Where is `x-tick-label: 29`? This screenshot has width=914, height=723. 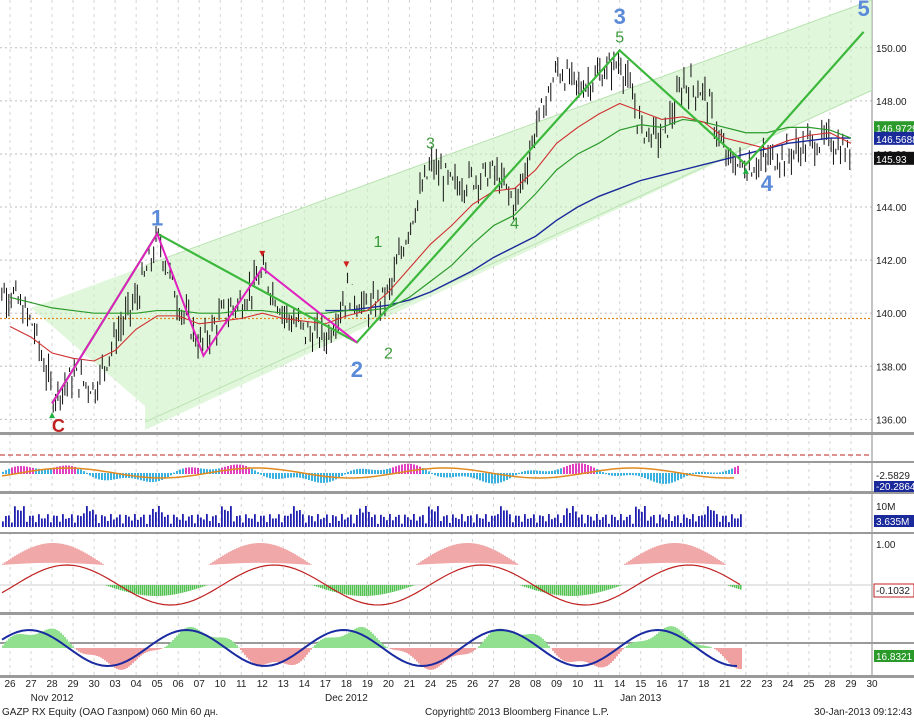
x-tick-label: 29 is located at coordinates (74, 684).